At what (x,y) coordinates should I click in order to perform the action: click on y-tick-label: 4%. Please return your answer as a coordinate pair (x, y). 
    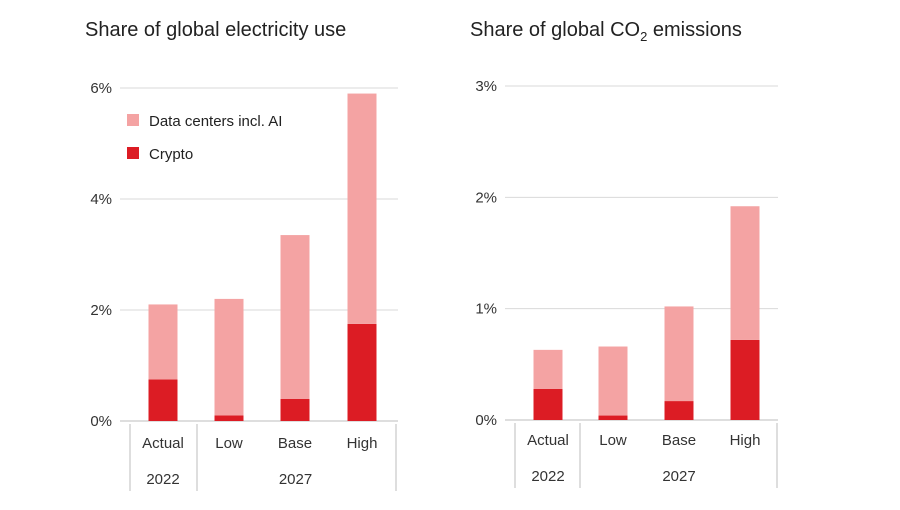
    Looking at the image, I should click on (101, 199).